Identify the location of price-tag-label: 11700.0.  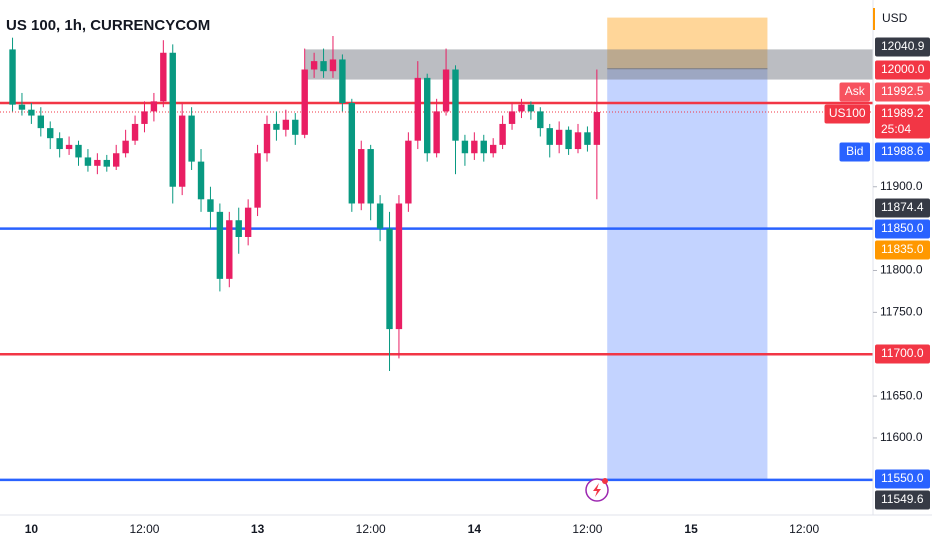
(902, 353).